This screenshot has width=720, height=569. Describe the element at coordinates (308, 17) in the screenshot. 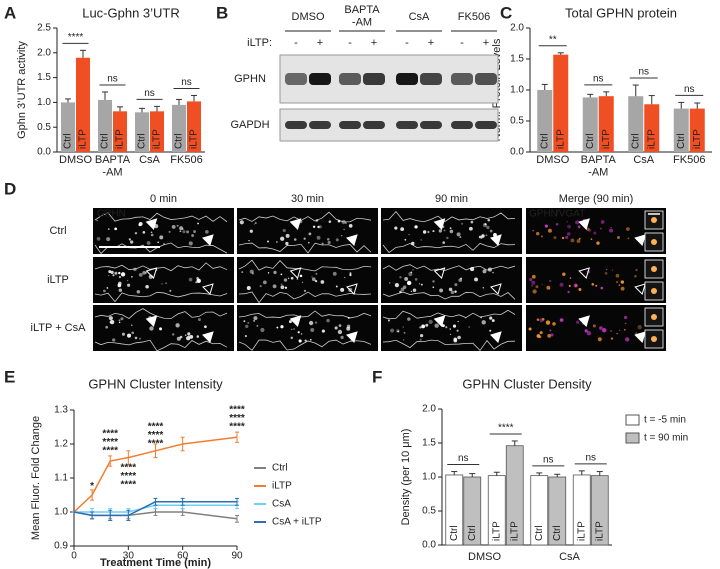

I see `treatment-label: DMSO` at that location.